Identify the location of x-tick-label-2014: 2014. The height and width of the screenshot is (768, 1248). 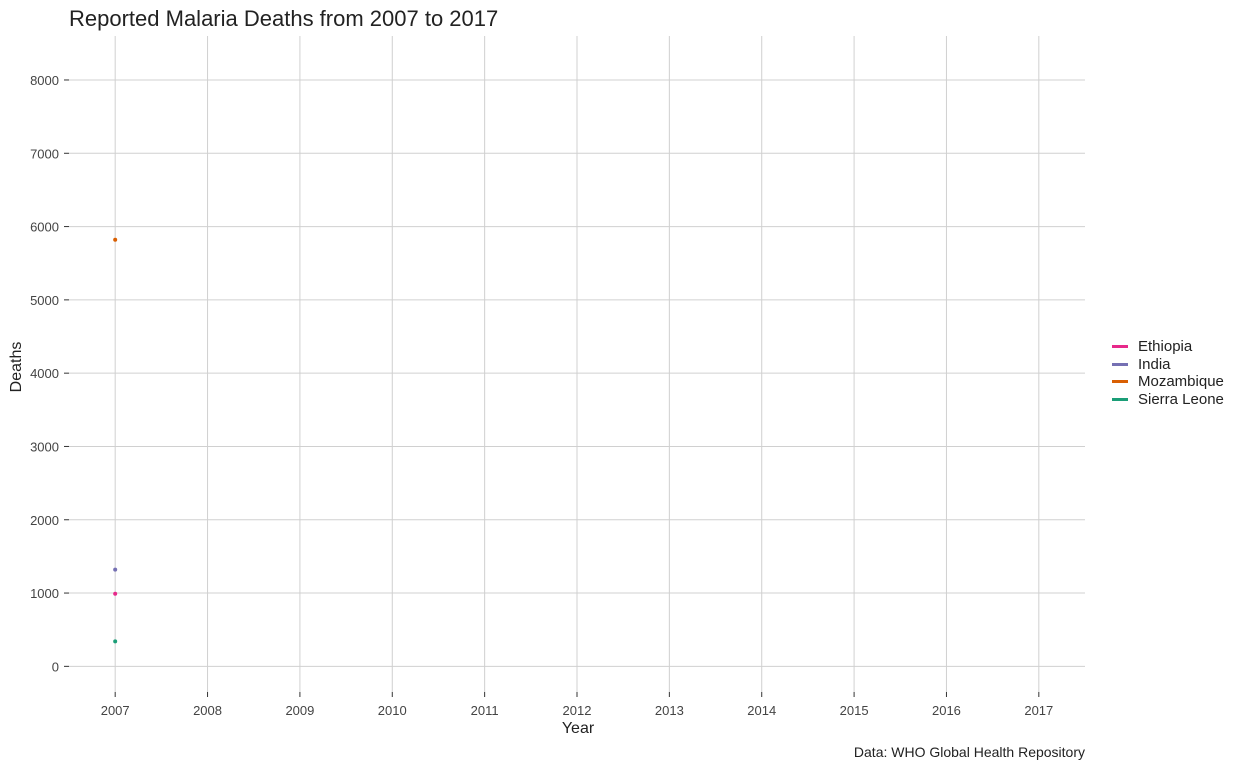
(761, 710).